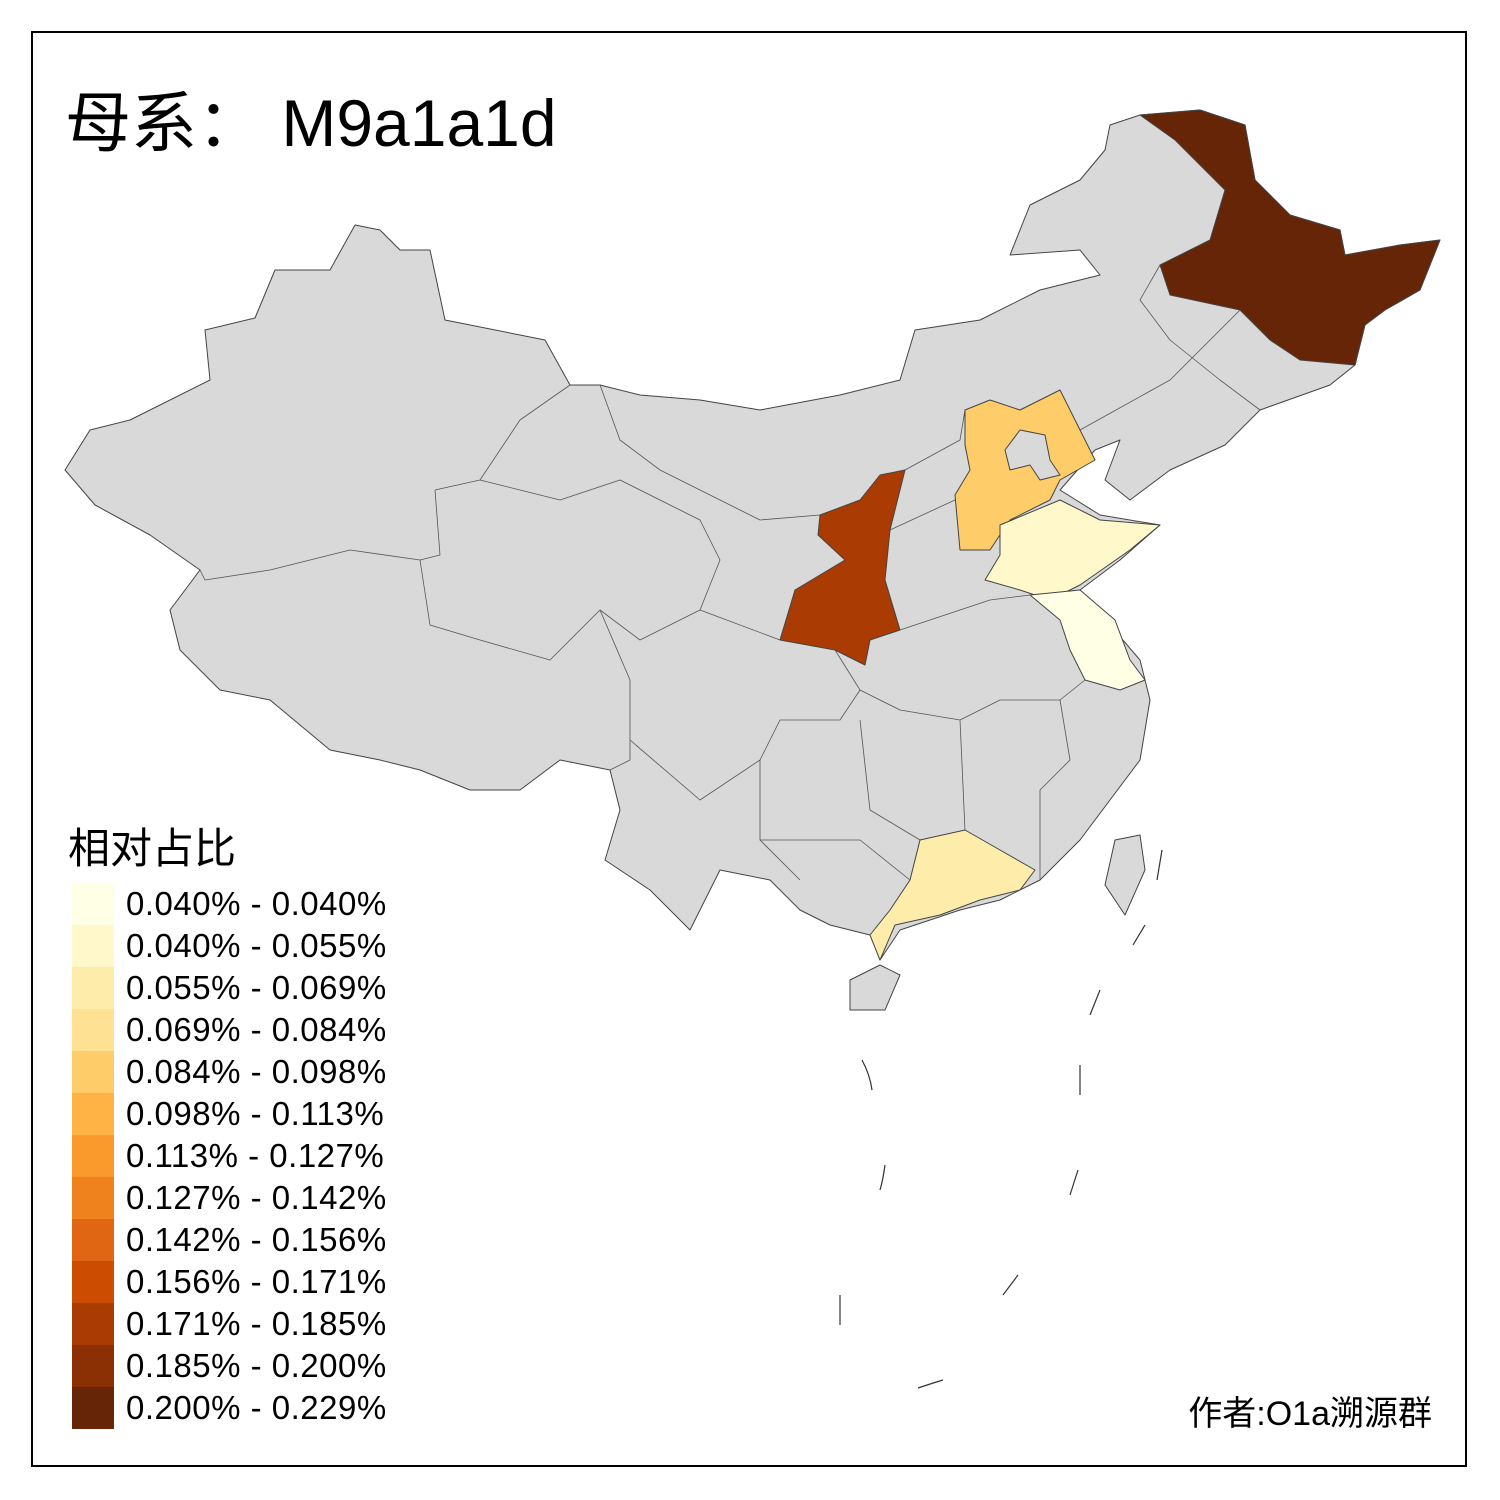  I want to click on title-prefix: 母系：, so click(164, 123).